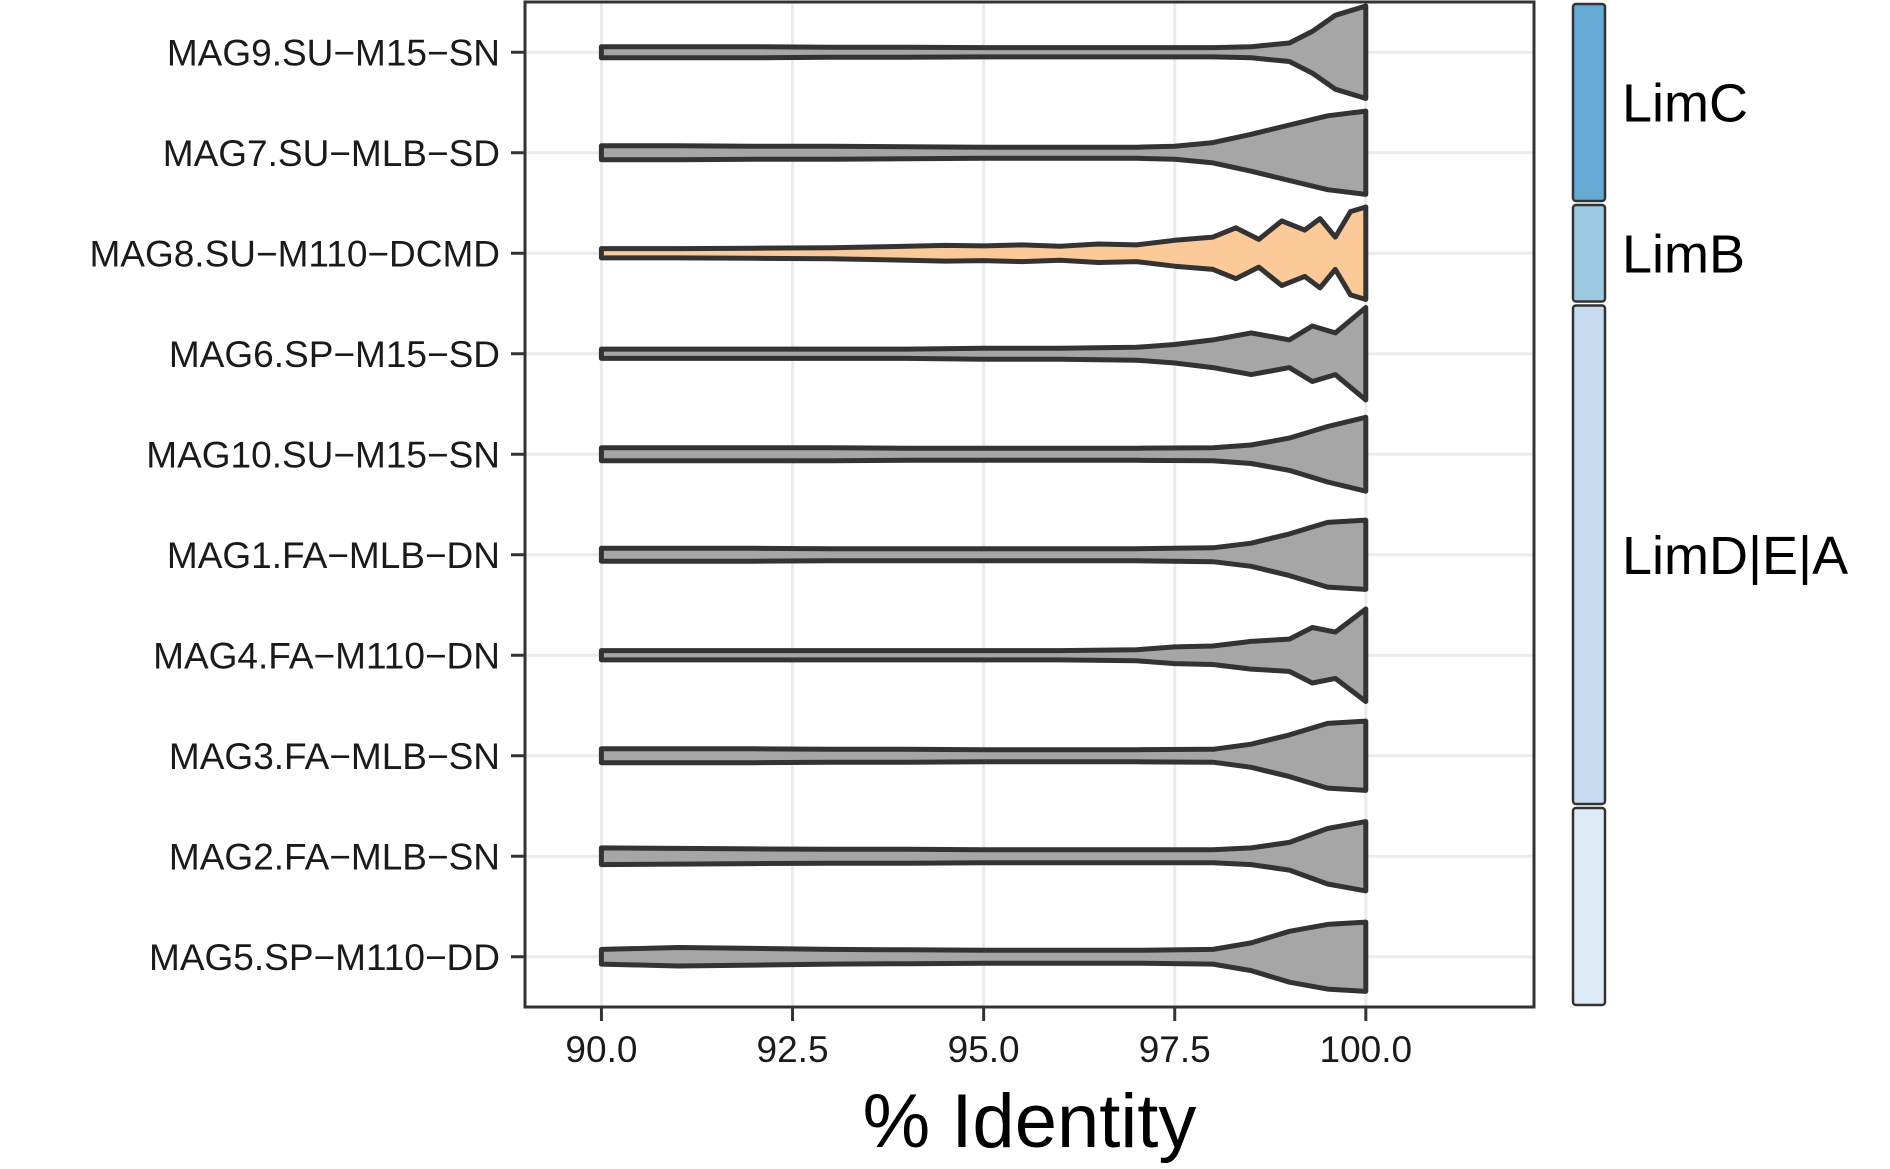  I want to click on x-axis-ticks: 90.0 92.5 95.0 97.5 100.0, so click(988, 1038).